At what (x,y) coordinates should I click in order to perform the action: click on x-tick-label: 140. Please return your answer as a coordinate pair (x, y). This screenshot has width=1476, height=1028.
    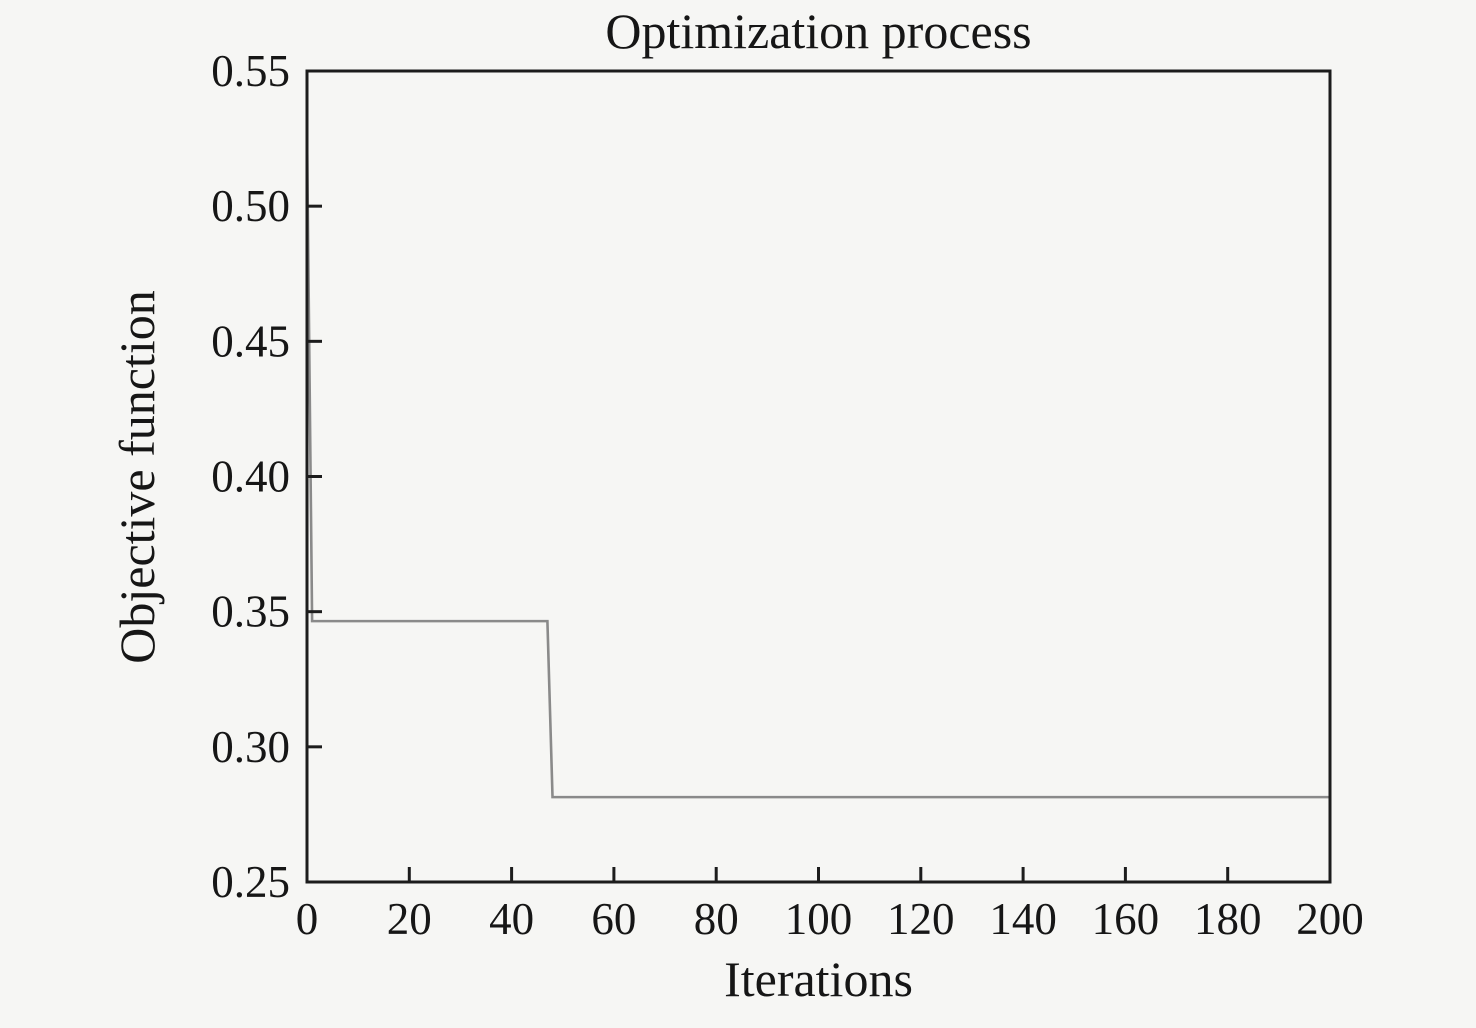
    Looking at the image, I should click on (1023, 919).